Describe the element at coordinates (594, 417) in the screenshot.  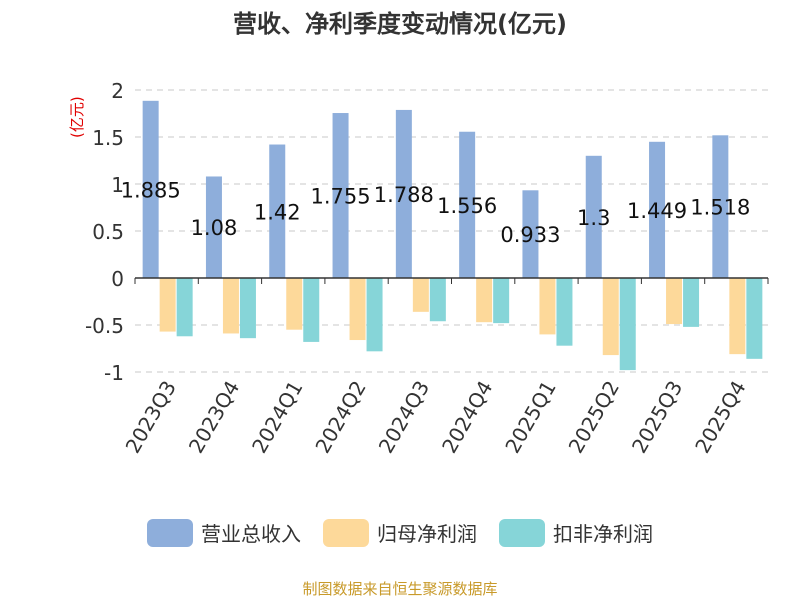
I see `x-tick-label: 2025Q2` at that location.